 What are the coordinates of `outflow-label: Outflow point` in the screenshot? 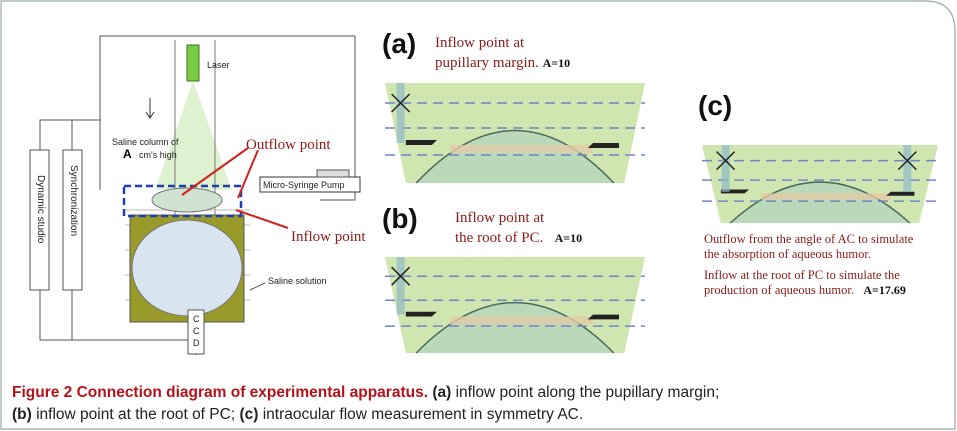 It's located at (288, 145).